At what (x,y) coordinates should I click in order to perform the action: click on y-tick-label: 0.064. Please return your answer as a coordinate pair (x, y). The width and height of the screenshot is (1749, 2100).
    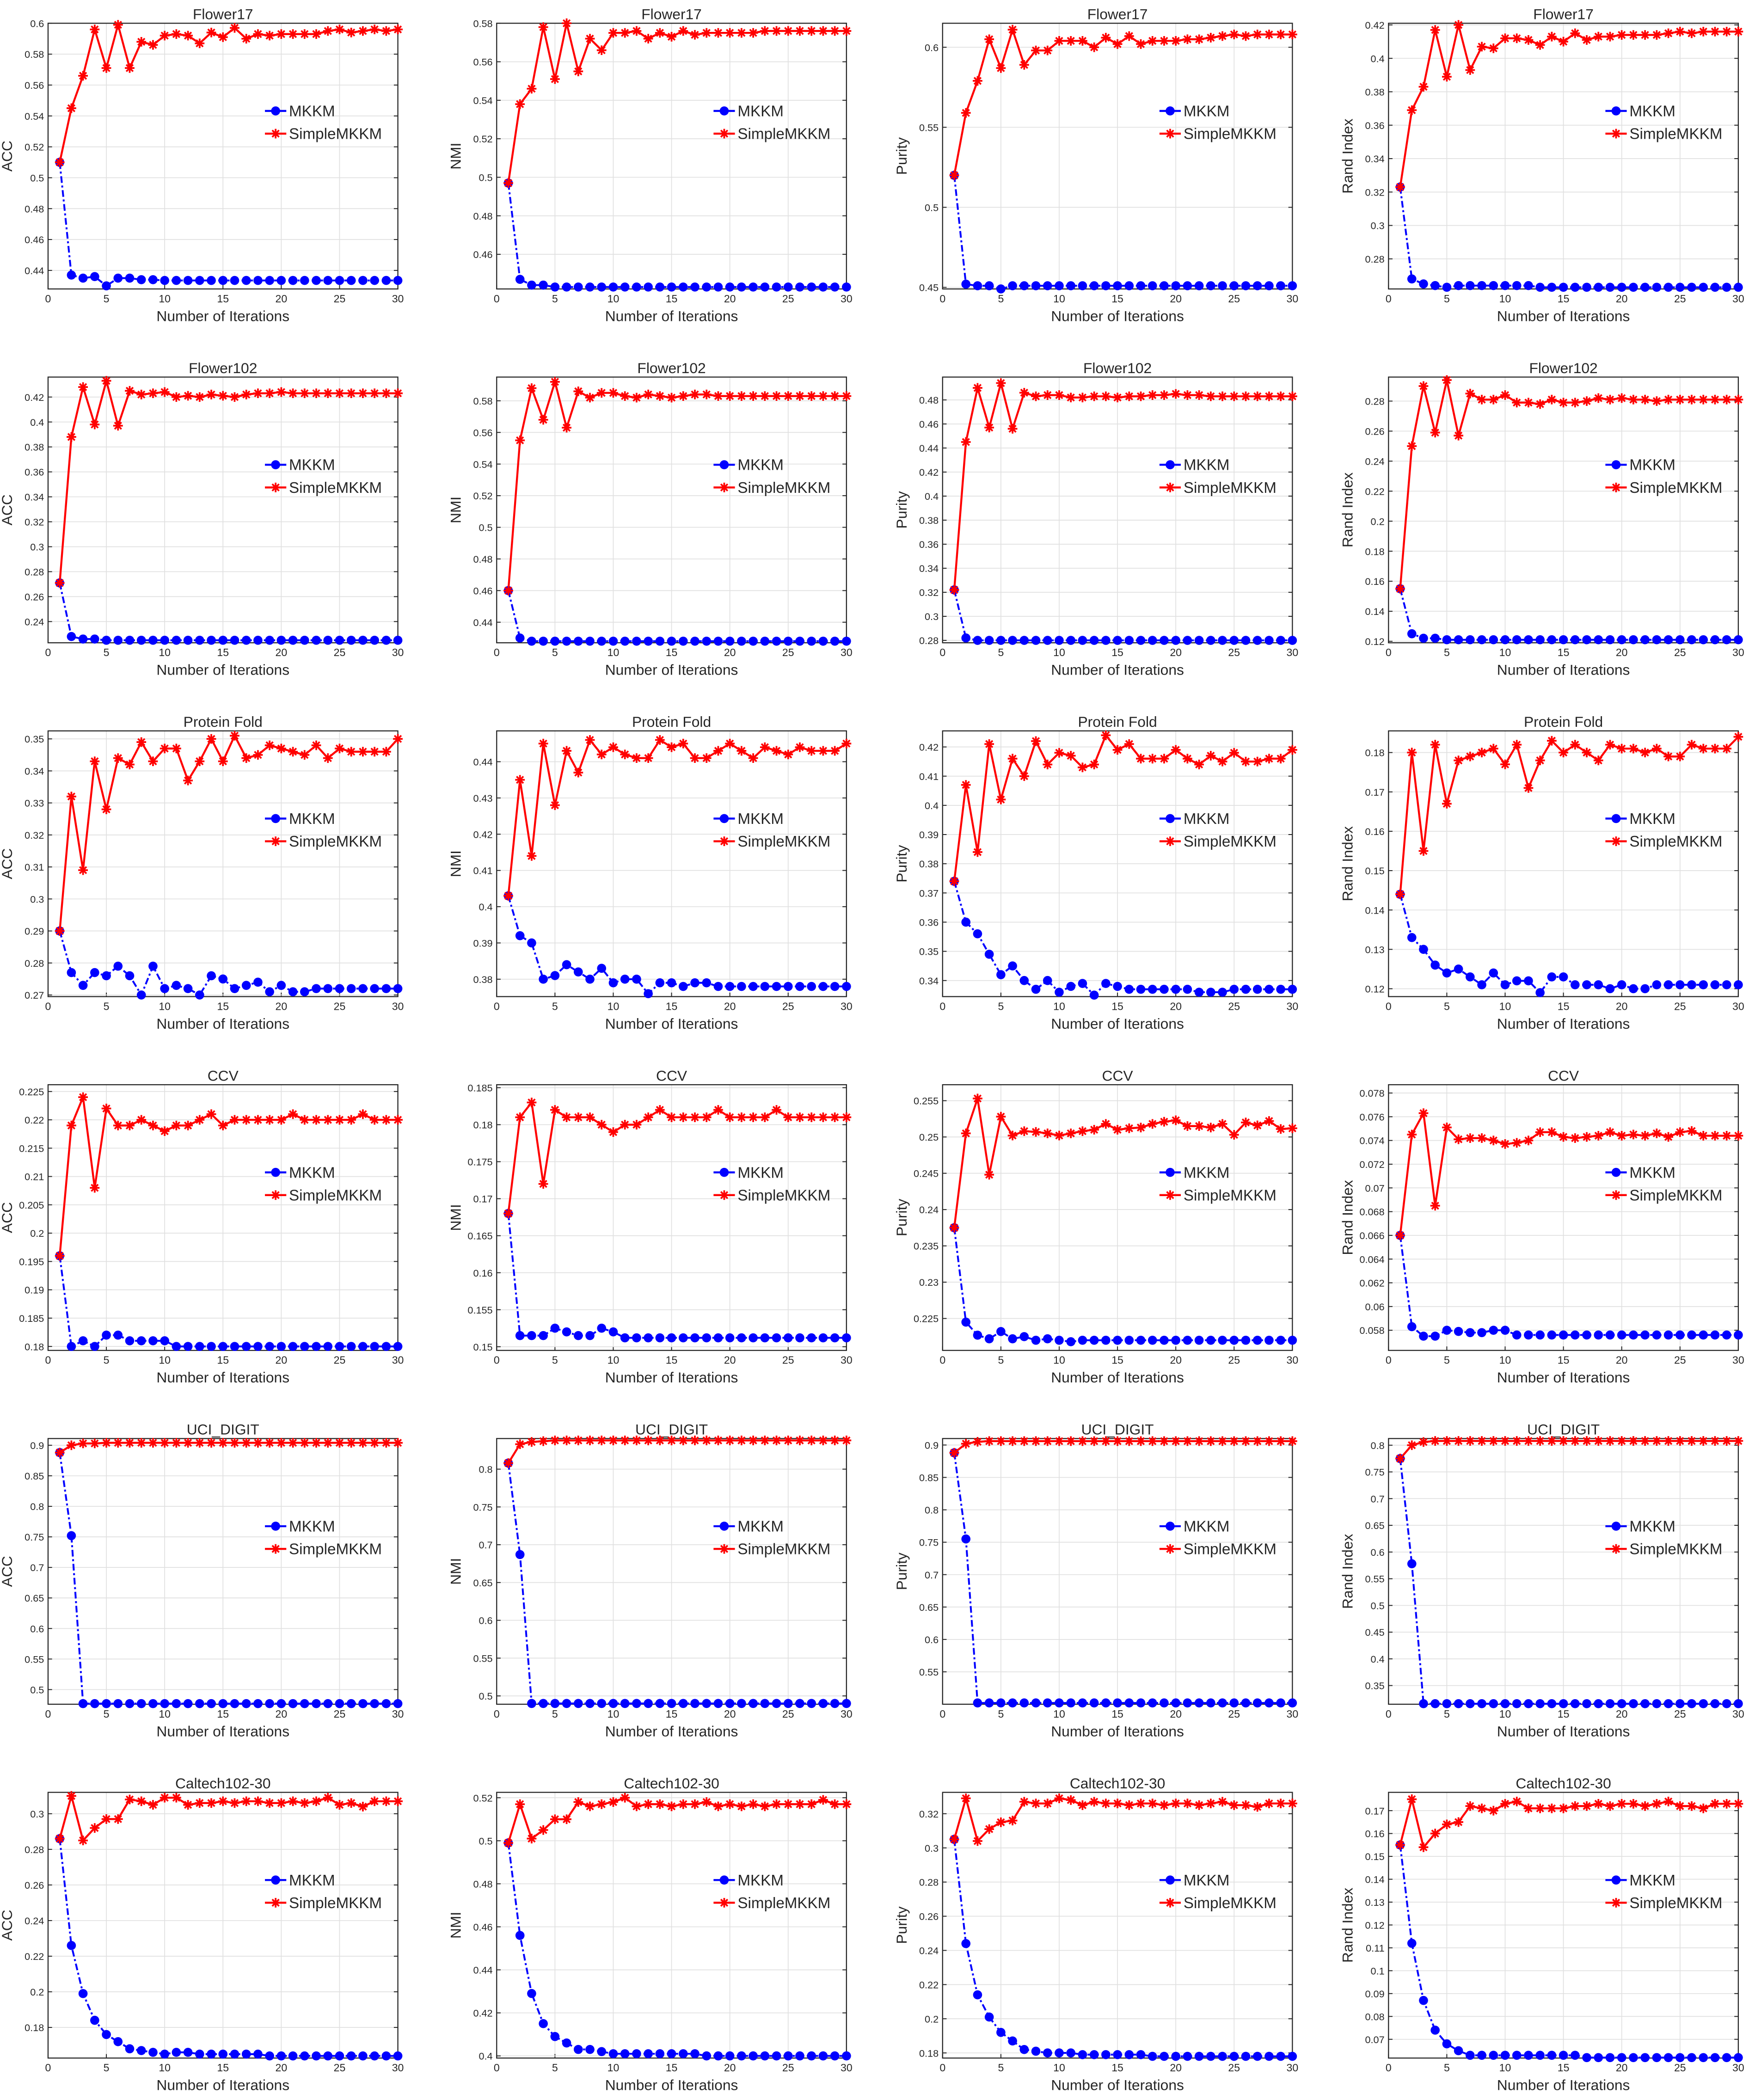
    Looking at the image, I should click on (1371, 1259).